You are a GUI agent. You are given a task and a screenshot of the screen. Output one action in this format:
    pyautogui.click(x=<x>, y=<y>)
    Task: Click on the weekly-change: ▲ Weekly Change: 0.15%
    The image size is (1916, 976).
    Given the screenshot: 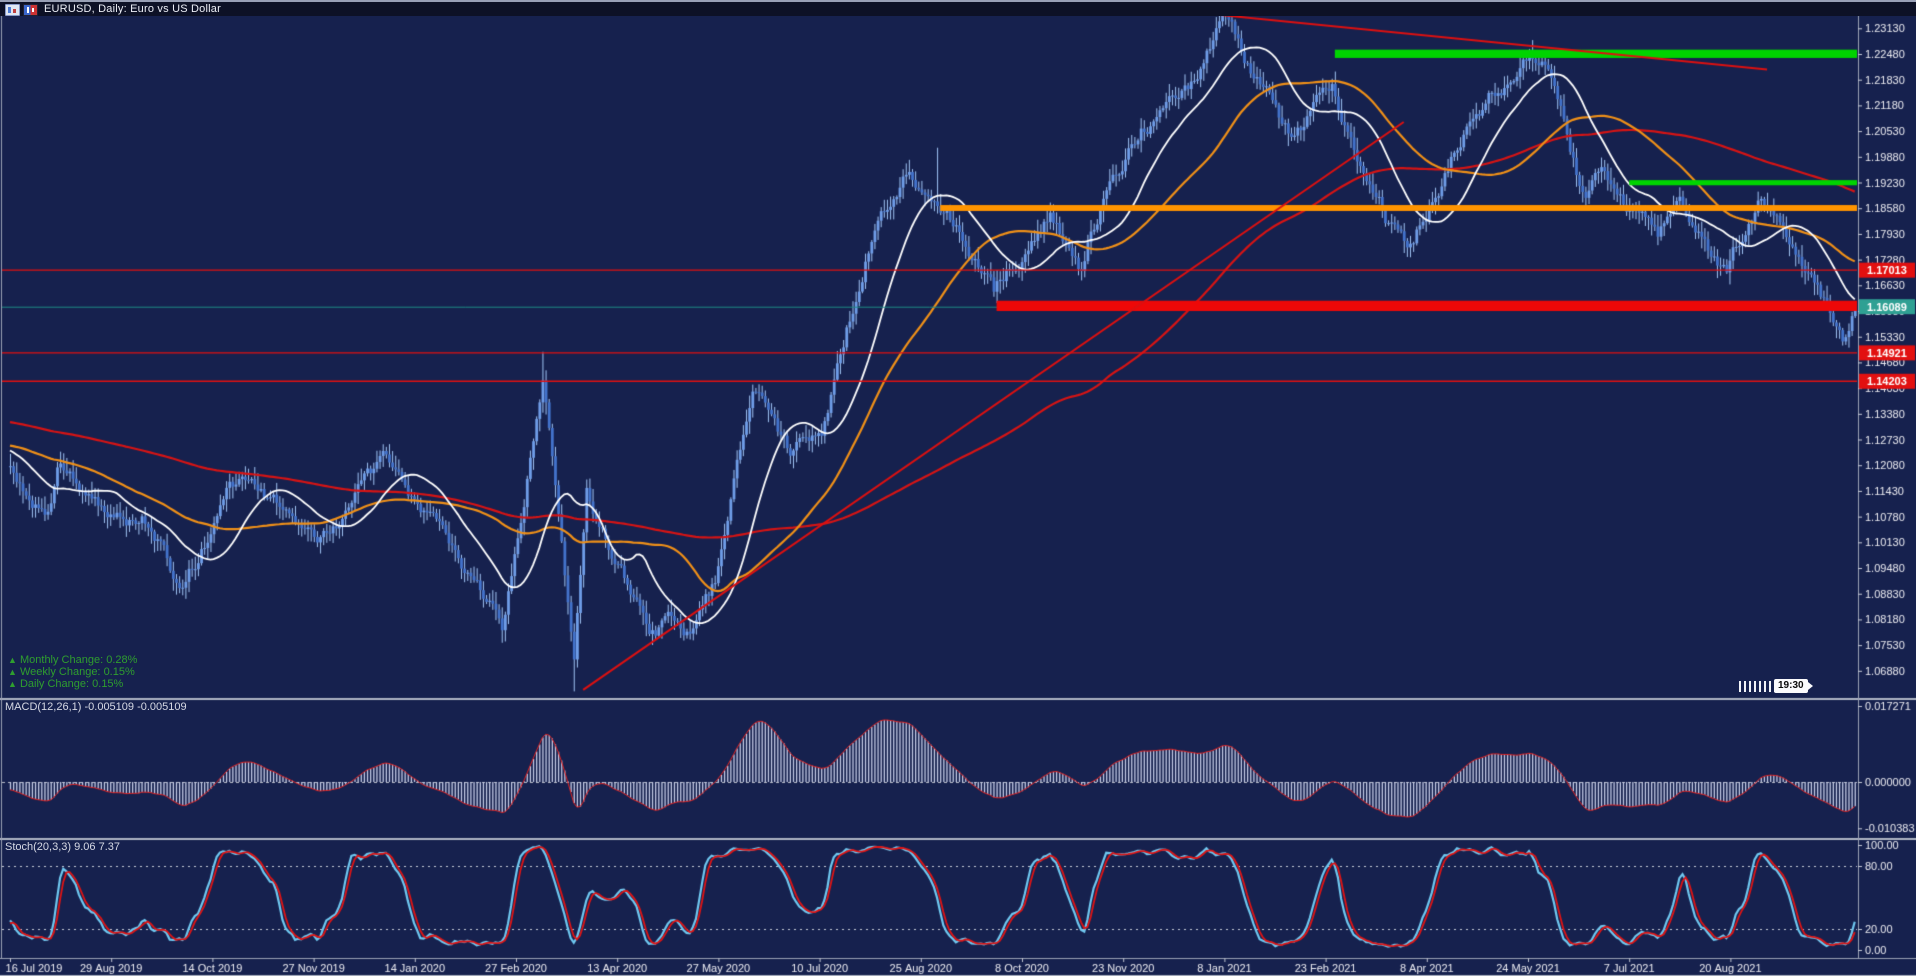 What is the action you would take?
    pyautogui.click(x=71, y=672)
    